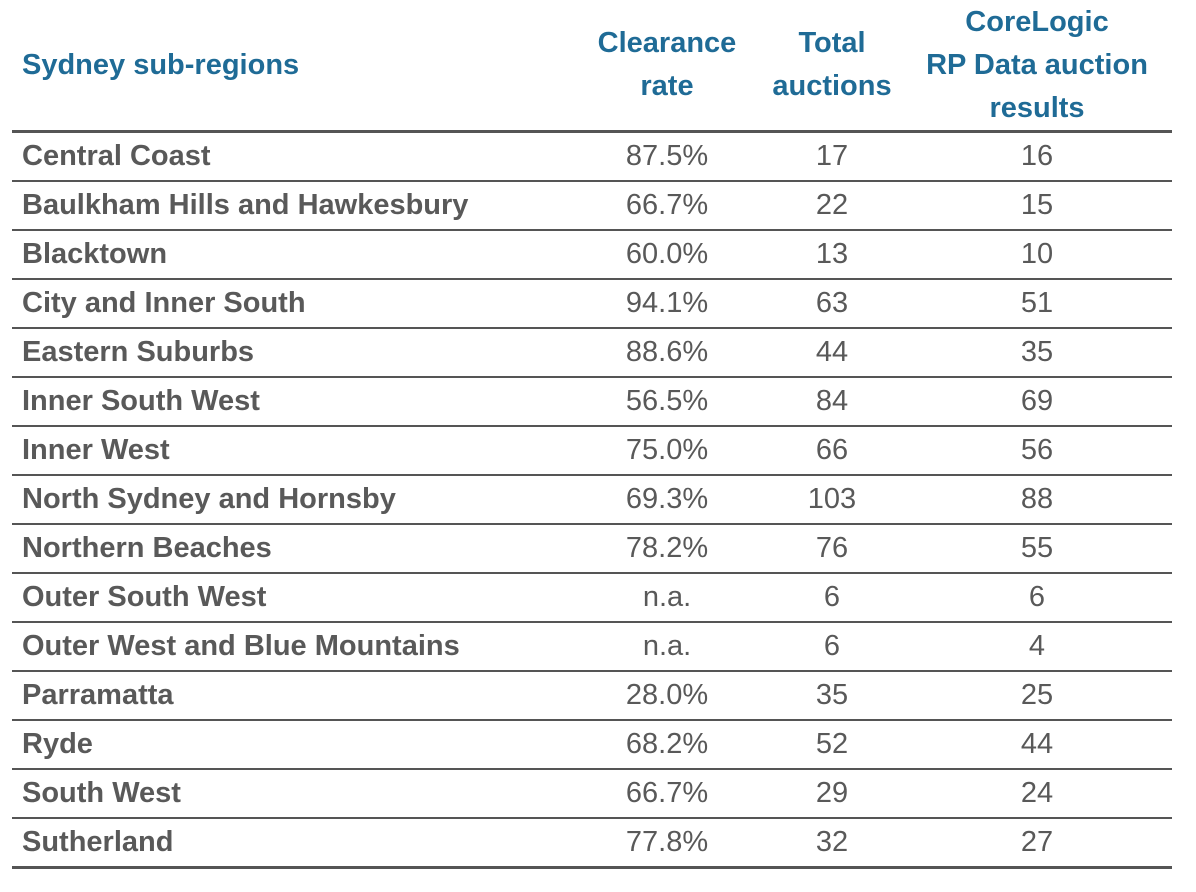 The height and width of the screenshot is (892, 1196). I want to click on total-auctions-cell: 35, so click(832, 696).